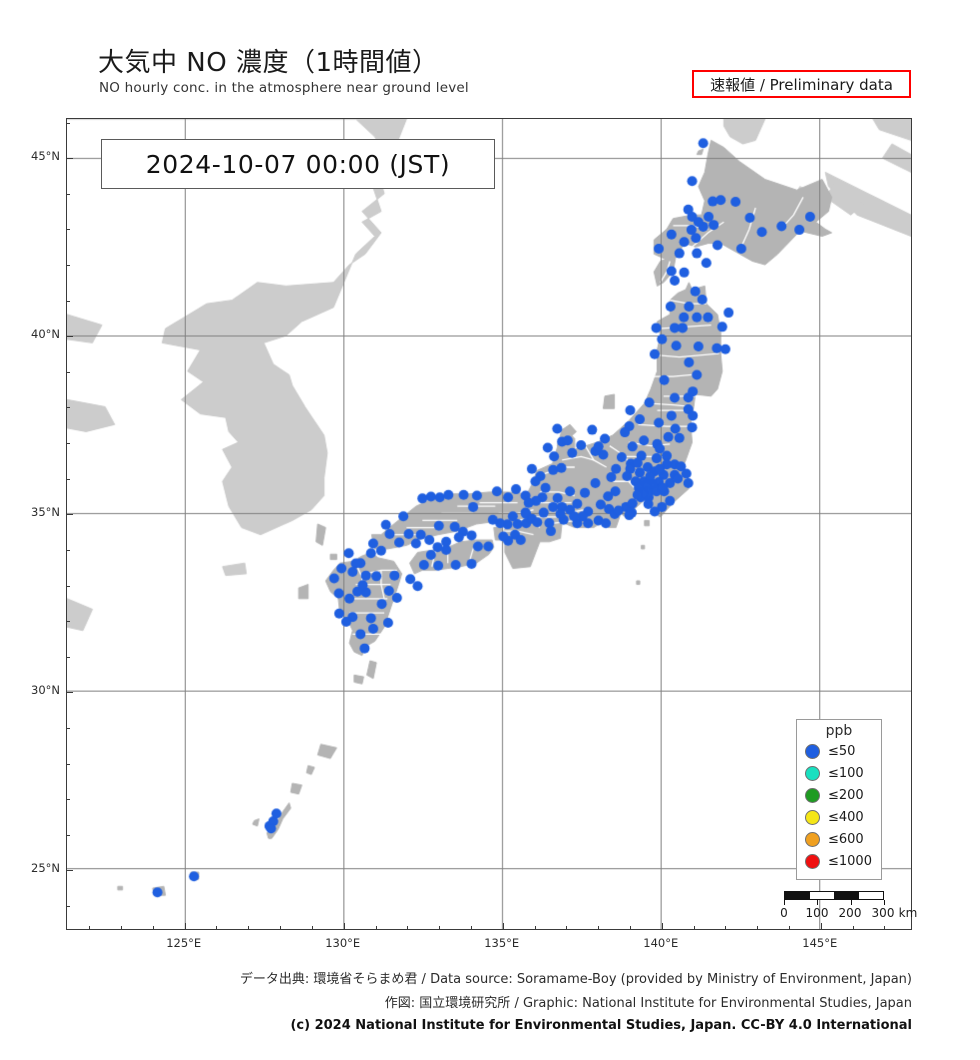 The width and height of the screenshot is (980, 1060). What do you see at coordinates (835, 902) in the screenshot?
I see `scale-bar-ticks` at bounding box center [835, 902].